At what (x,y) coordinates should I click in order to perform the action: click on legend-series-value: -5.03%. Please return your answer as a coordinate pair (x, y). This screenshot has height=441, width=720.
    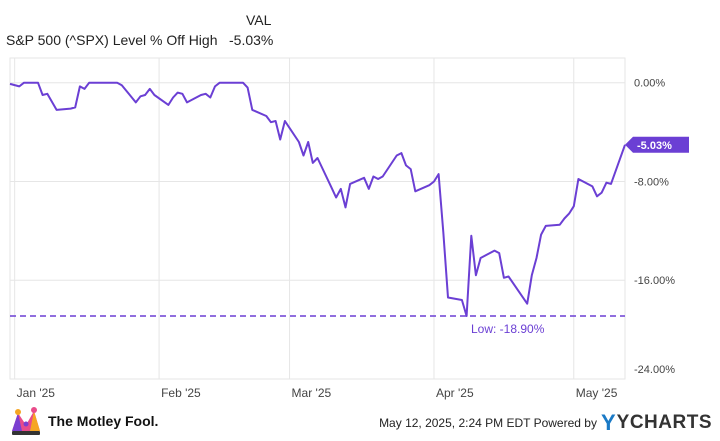
    Looking at the image, I should click on (251, 40).